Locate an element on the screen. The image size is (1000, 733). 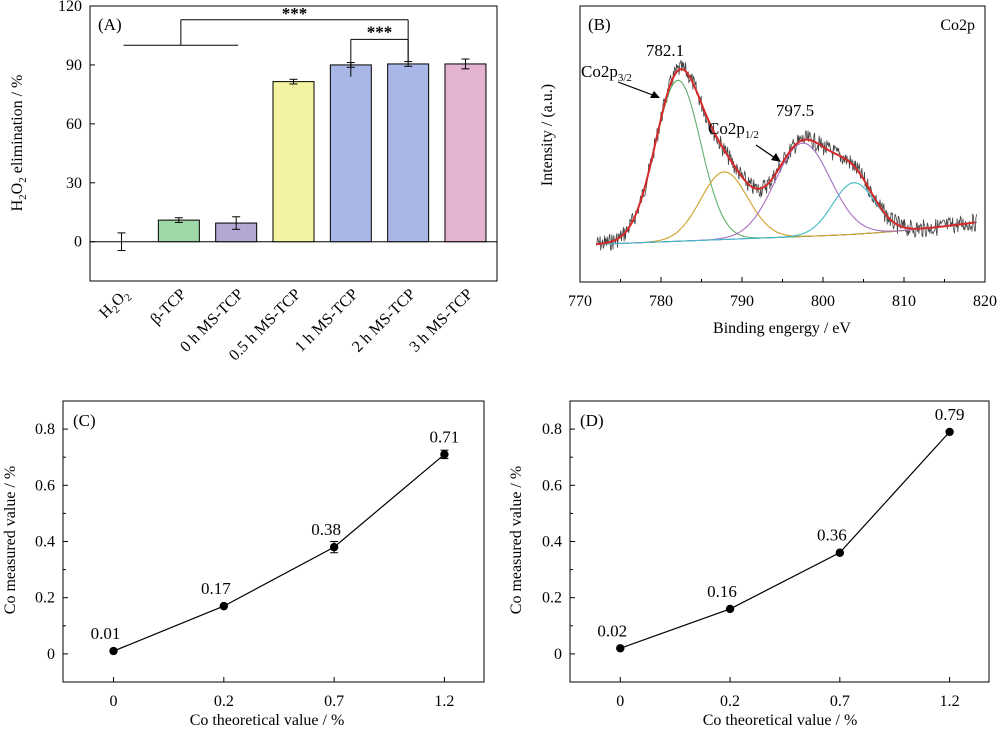
x-tick-label: 770 is located at coordinates (580, 301).